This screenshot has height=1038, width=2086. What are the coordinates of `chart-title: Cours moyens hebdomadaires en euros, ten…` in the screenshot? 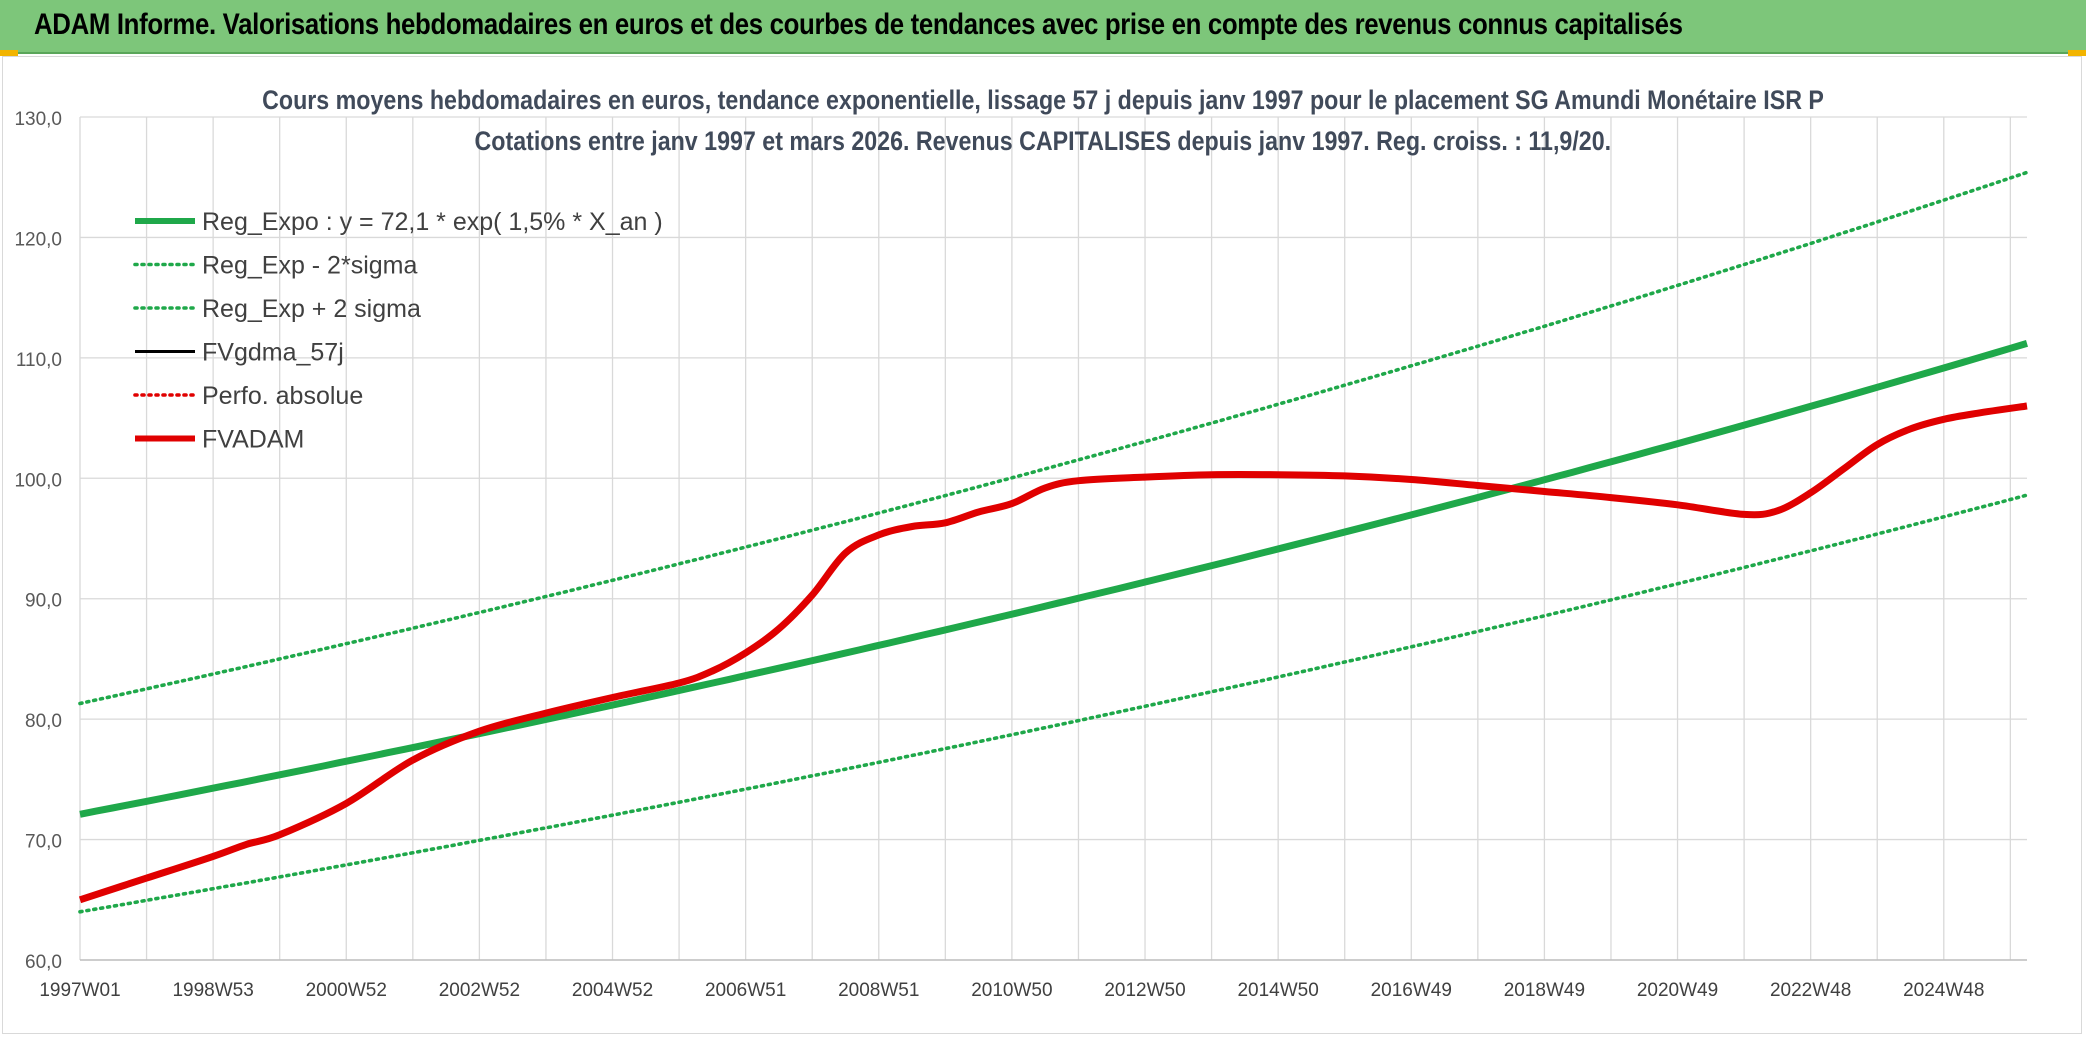 It's located at (1043, 100).